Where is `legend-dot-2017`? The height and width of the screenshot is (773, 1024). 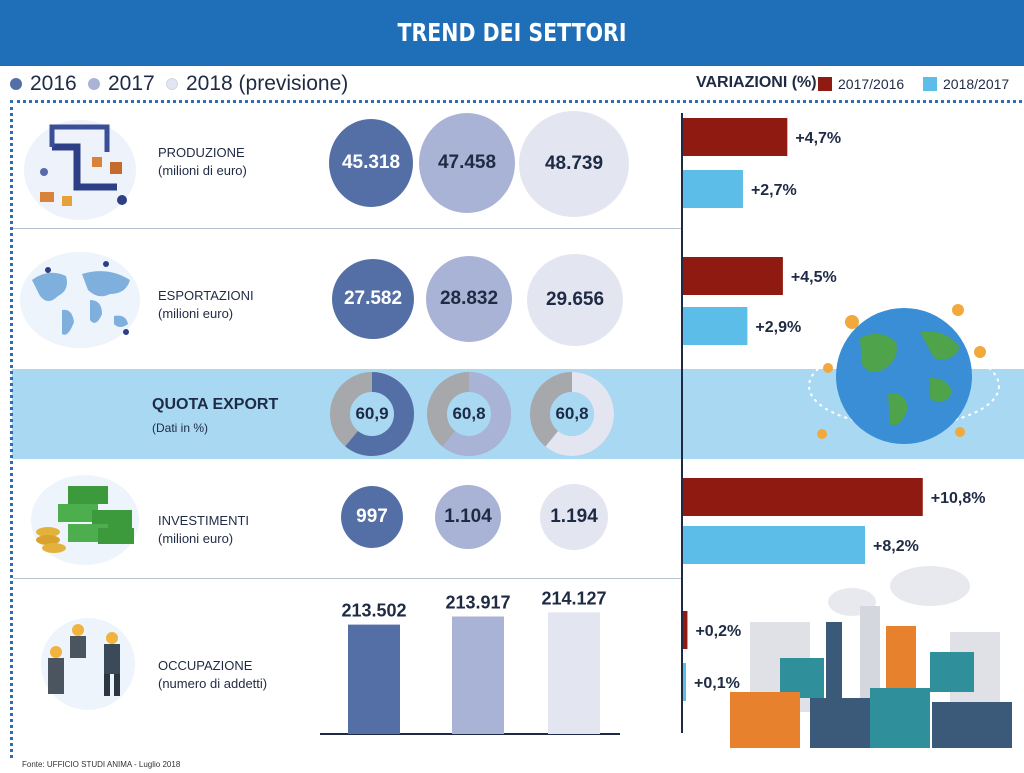
legend-dot-2017 is located at coordinates (94, 84).